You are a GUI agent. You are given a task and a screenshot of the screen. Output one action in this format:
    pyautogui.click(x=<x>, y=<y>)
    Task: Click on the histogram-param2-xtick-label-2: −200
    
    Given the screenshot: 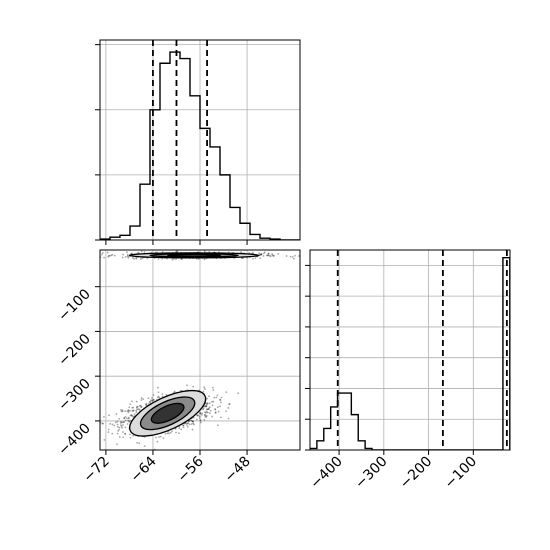 What is the action you would take?
    pyautogui.click(x=416, y=473)
    